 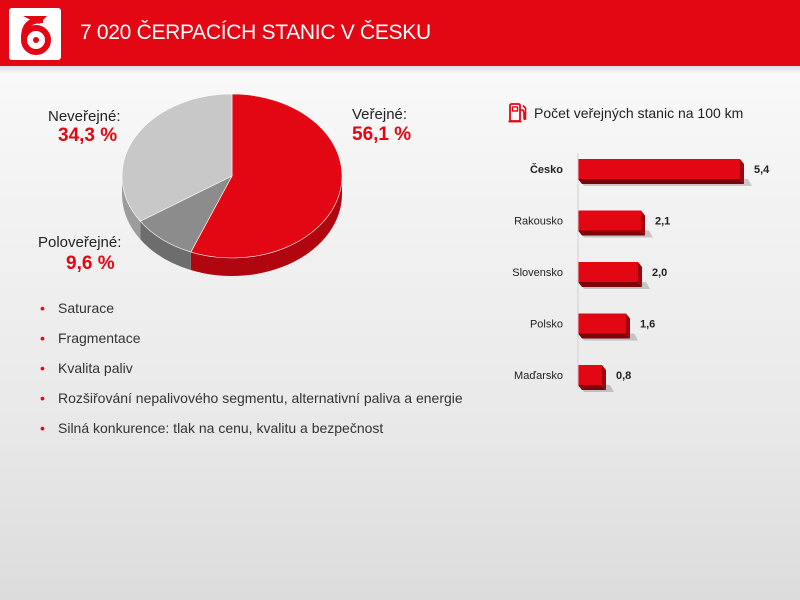 I want to click on list-item-text: Saturace, so click(x=86, y=308).